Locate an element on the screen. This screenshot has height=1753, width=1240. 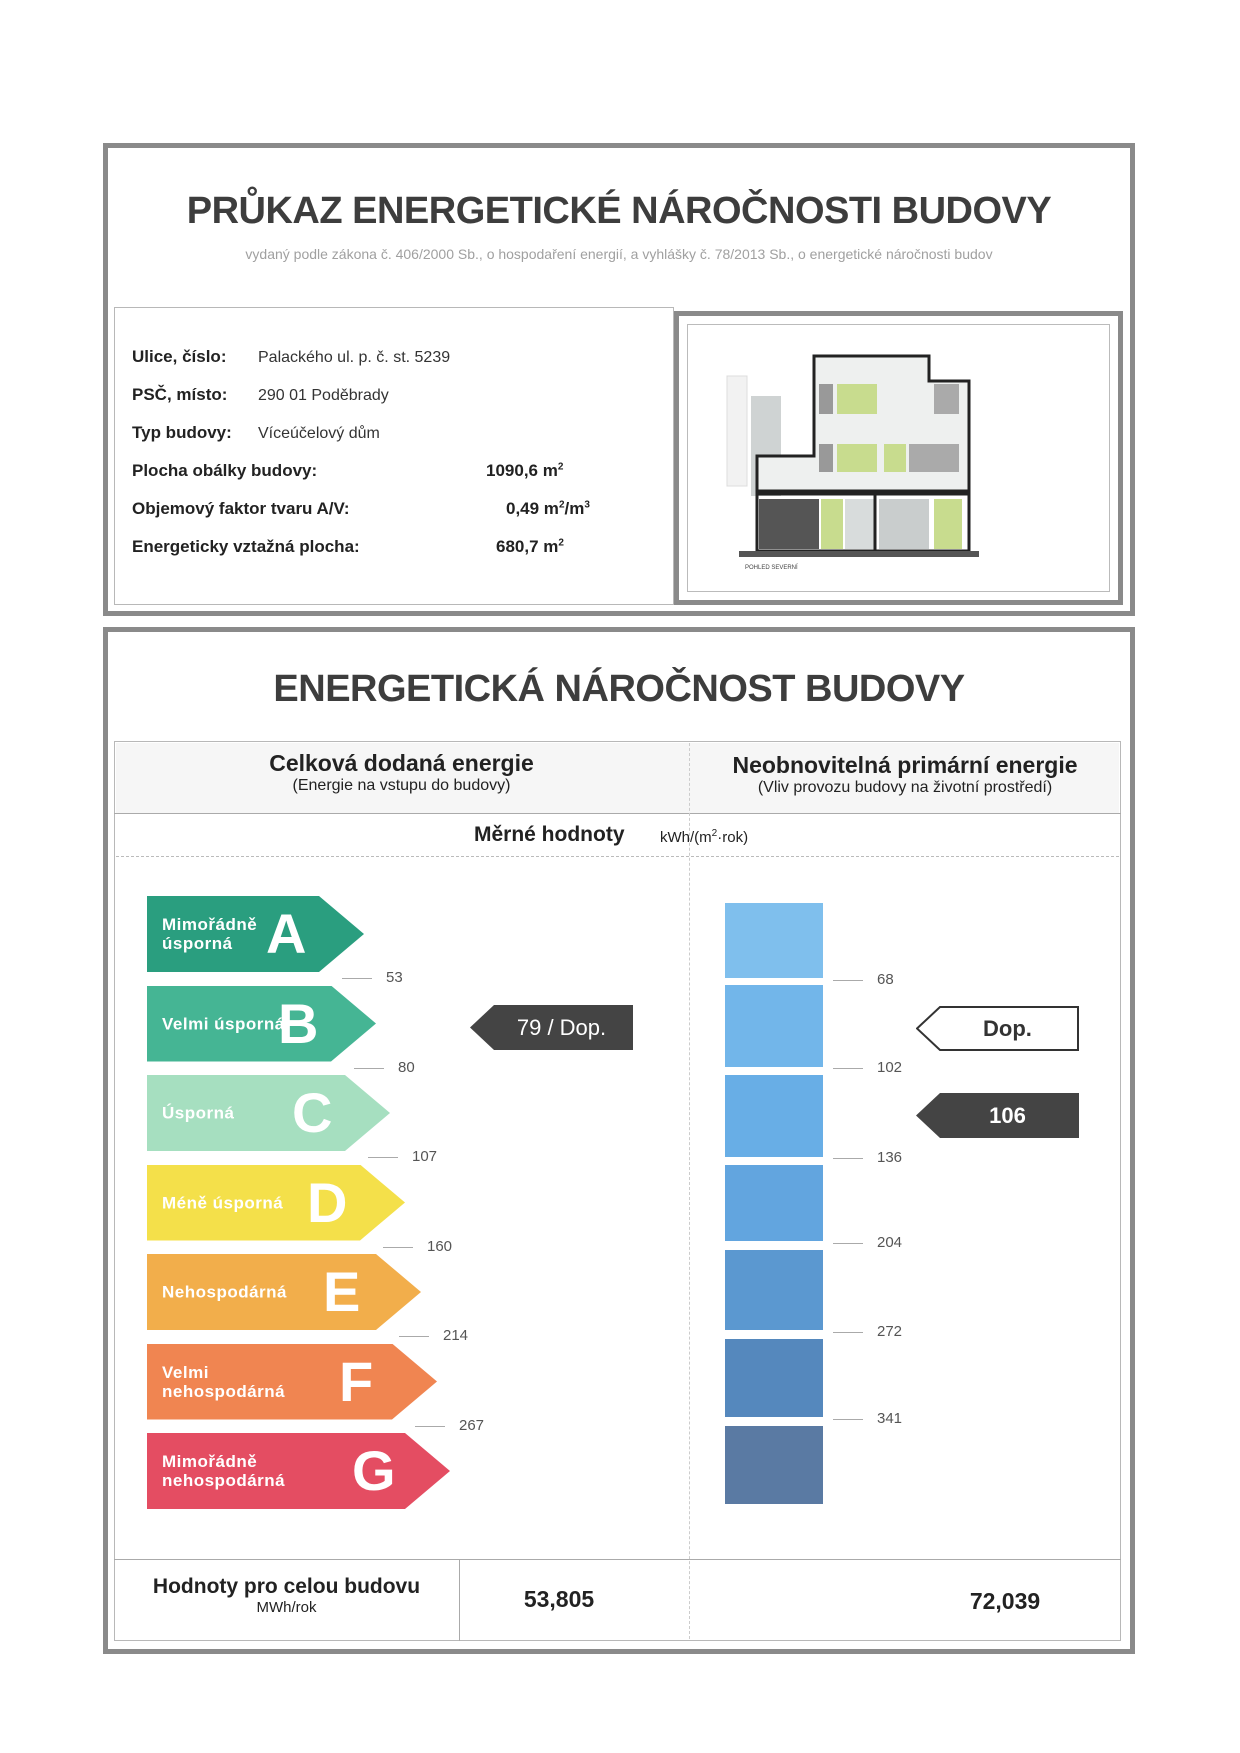
class-label: Úsporná is located at coordinates (198, 1113).